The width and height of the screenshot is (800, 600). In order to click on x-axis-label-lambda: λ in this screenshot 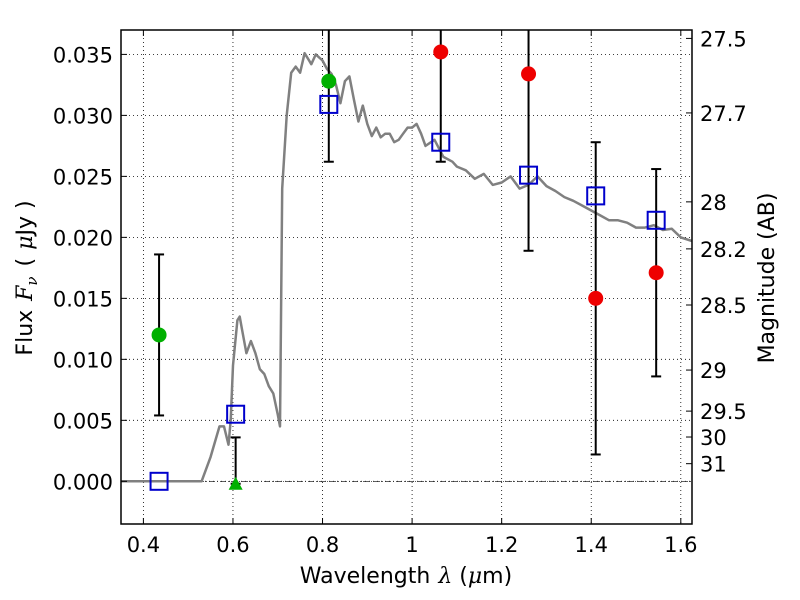, I will do `click(444, 576)`.